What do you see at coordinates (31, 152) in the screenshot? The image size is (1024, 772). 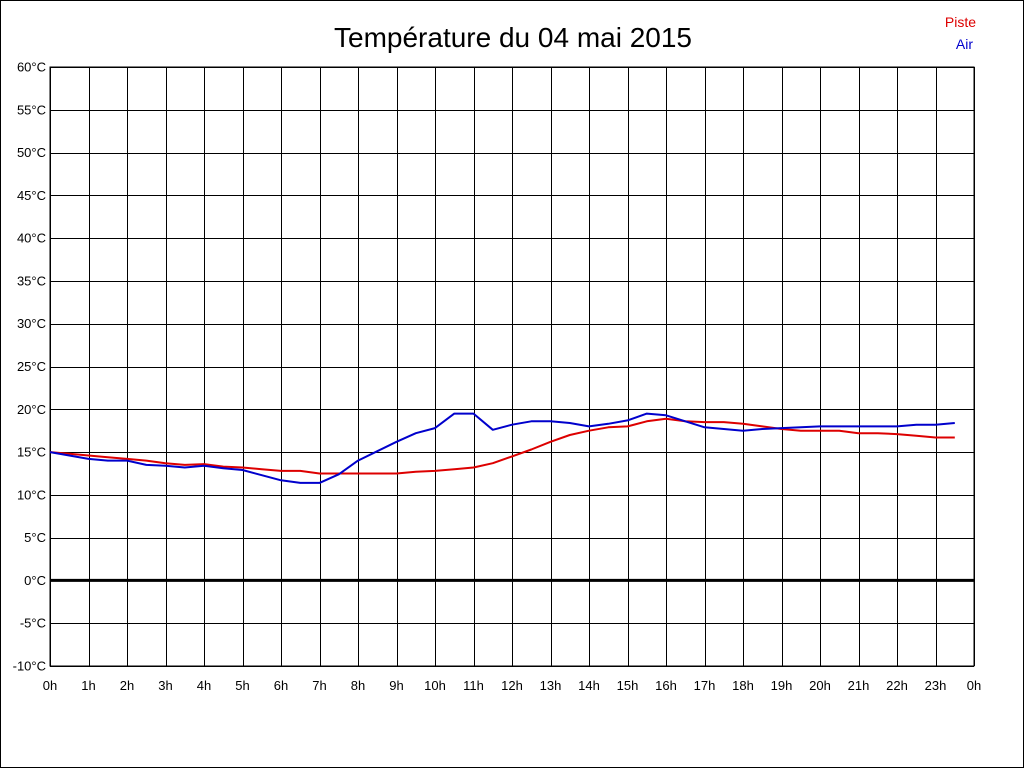 I see `y-tick-label: 50°C` at bounding box center [31, 152].